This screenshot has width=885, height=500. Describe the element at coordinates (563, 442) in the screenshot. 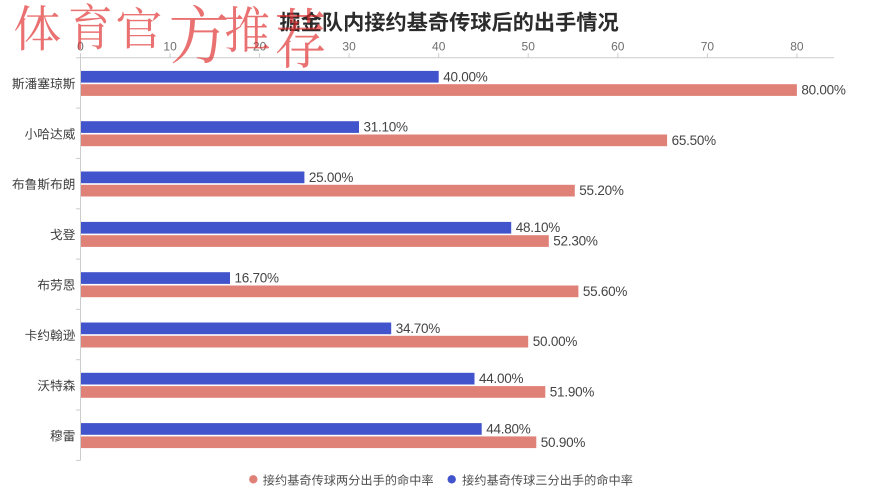

I see `svg-text: 50.90%` at that location.